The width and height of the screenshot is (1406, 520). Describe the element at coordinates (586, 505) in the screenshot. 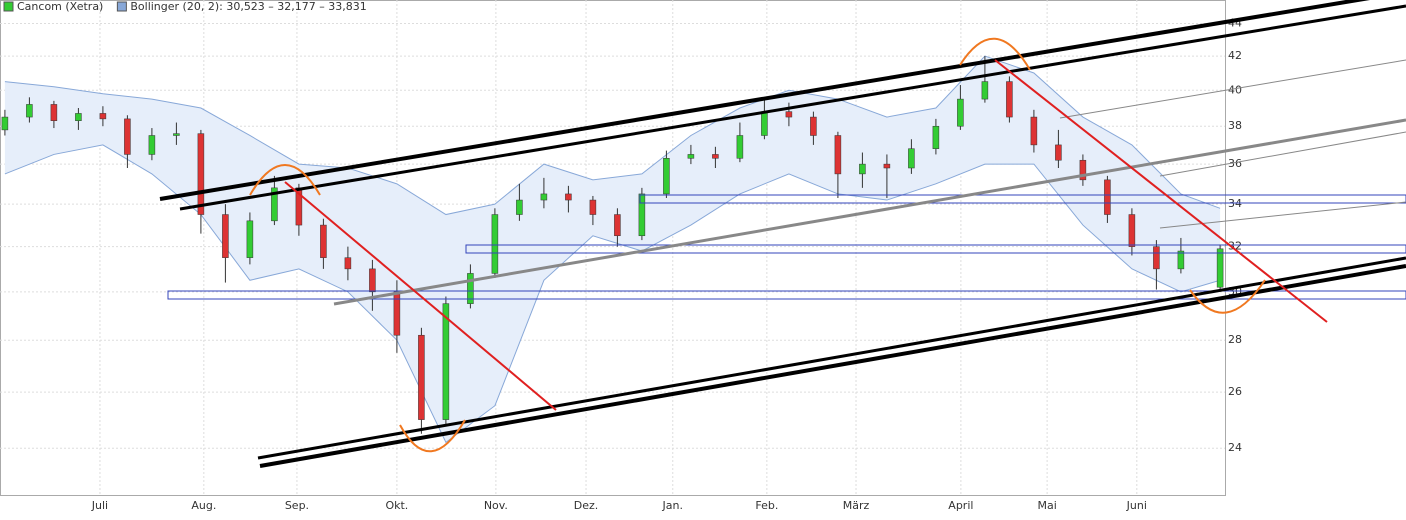

I see `x-tick-label: Dez.` at that location.